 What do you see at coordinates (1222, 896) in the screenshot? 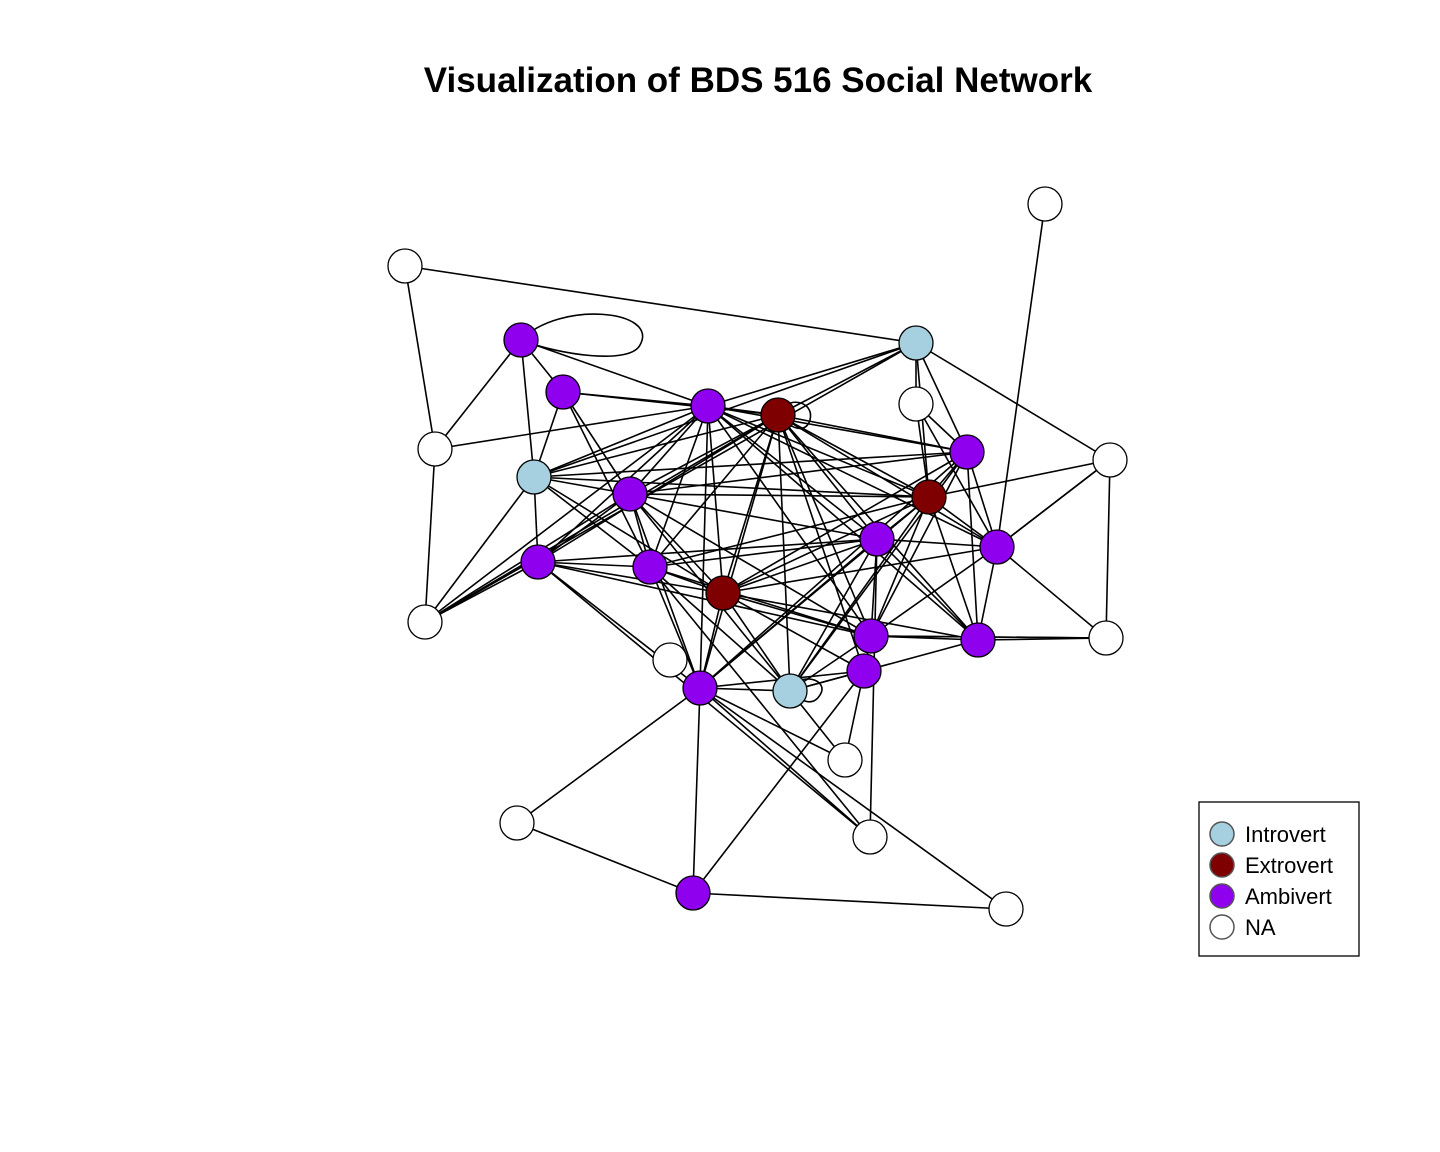
I see `legend-swatch-ambivert` at bounding box center [1222, 896].